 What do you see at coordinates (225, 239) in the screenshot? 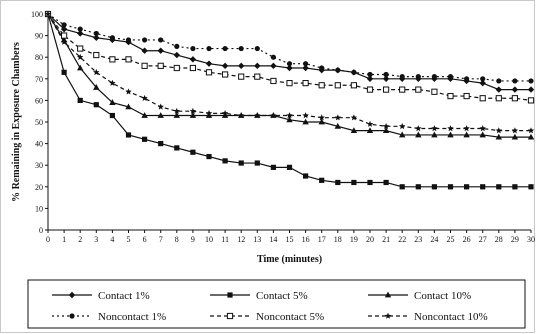
I see `x-tick-label: 11` at bounding box center [225, 239].